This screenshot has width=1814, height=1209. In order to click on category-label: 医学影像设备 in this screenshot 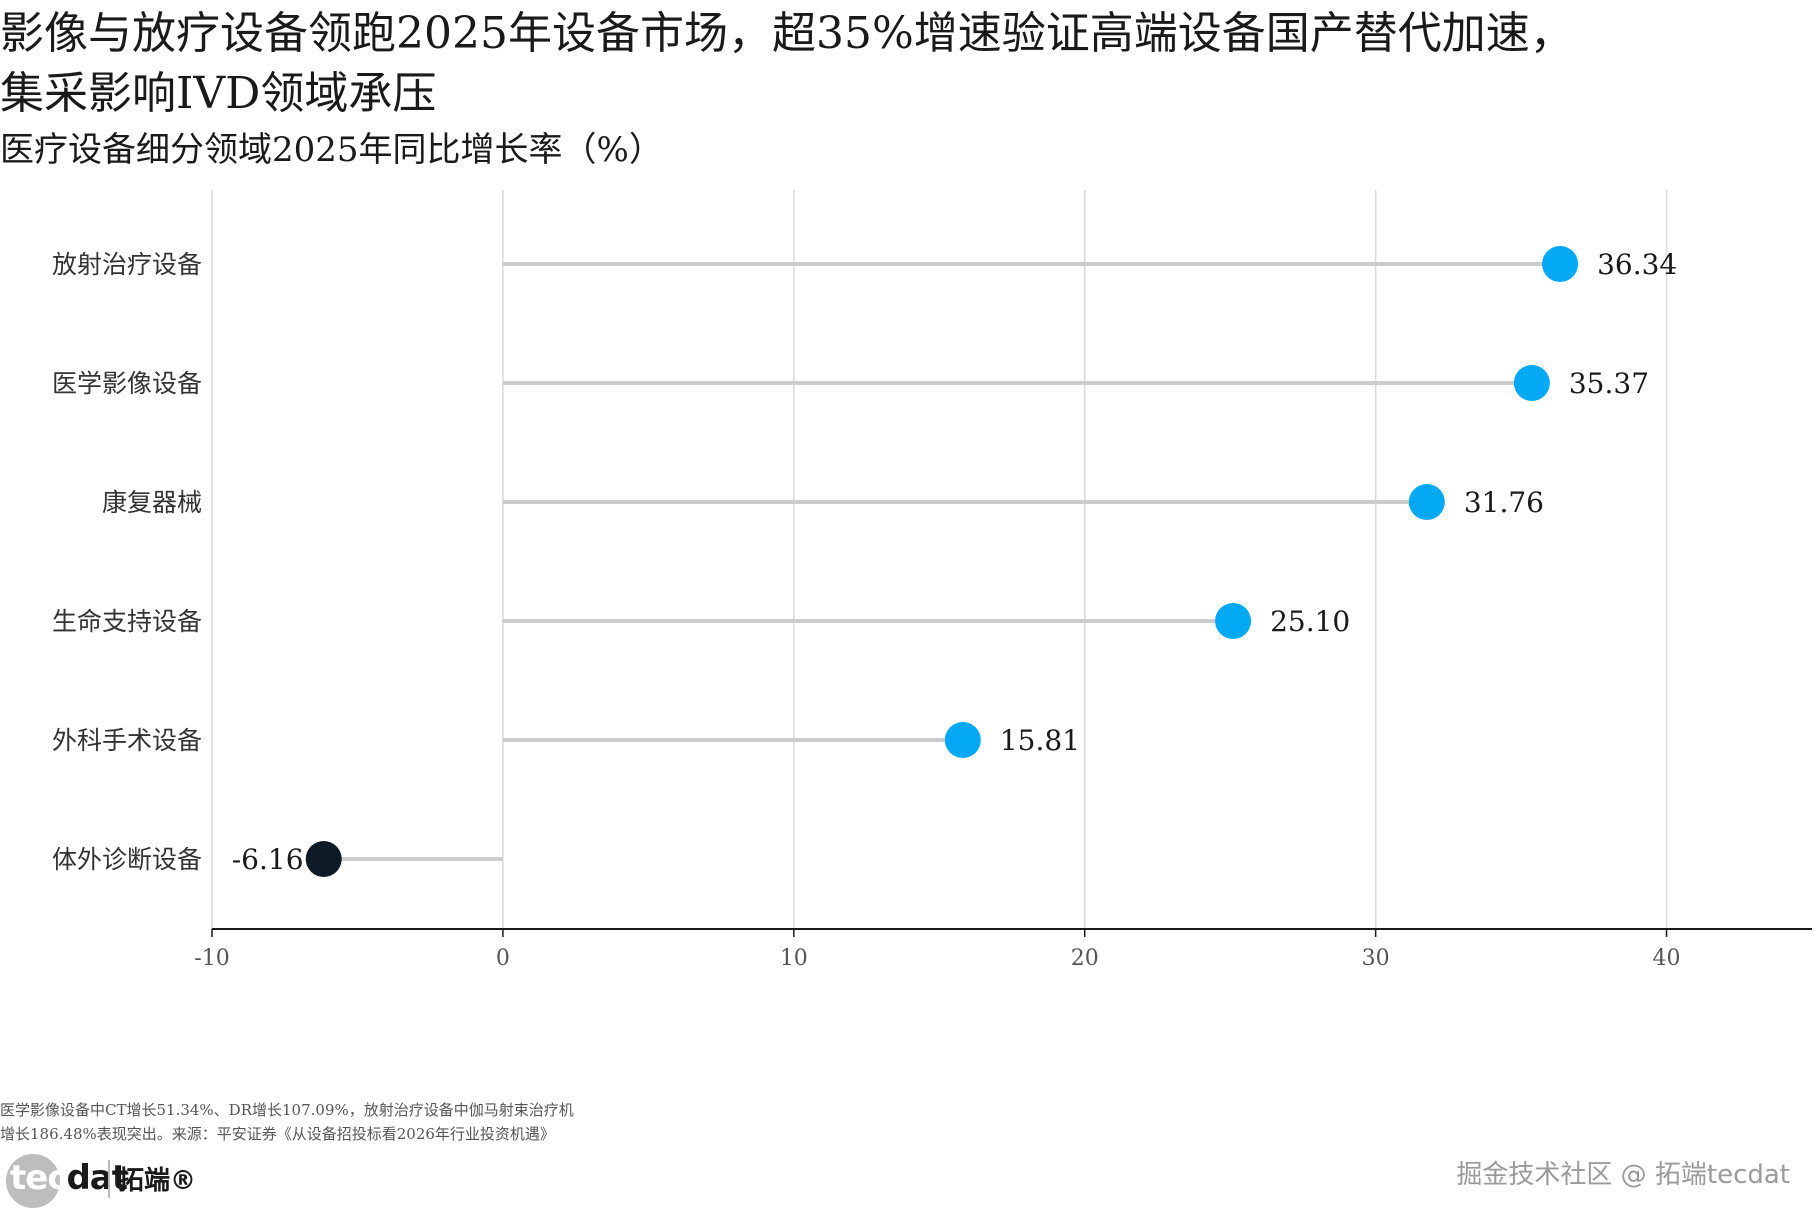, I will do `click(127, 383)`.